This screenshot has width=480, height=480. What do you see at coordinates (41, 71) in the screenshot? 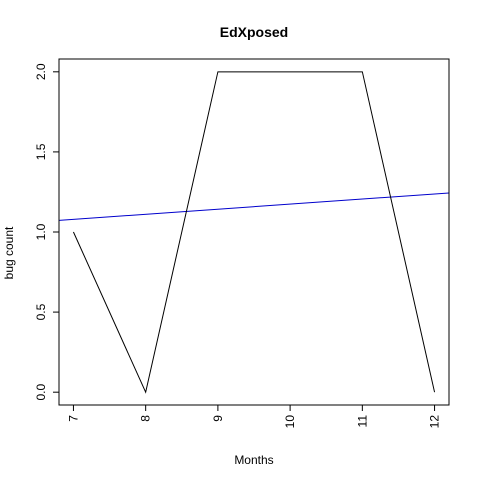
I see `y-tick-label: 2.0` at bounding box center [41, 71].